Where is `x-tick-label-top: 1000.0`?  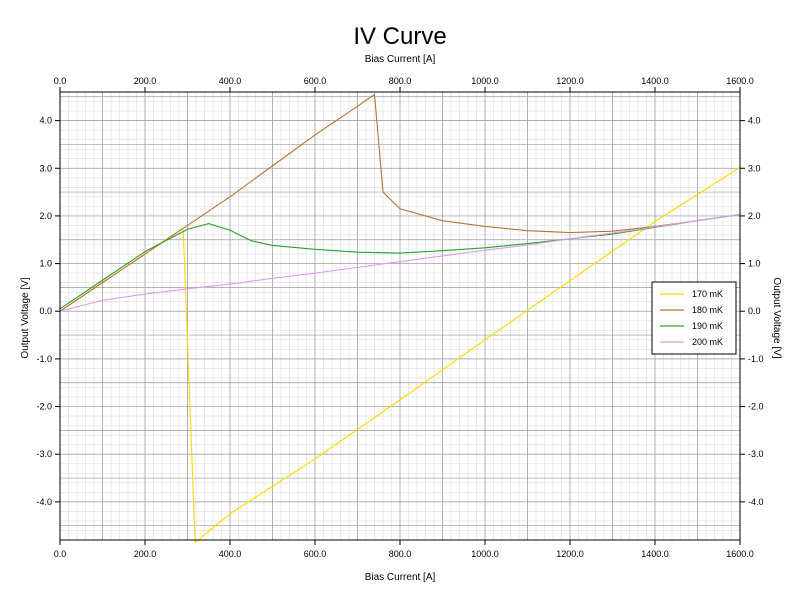
x-tick-label-top: 1000.0 is located at coordinates (485, 81).